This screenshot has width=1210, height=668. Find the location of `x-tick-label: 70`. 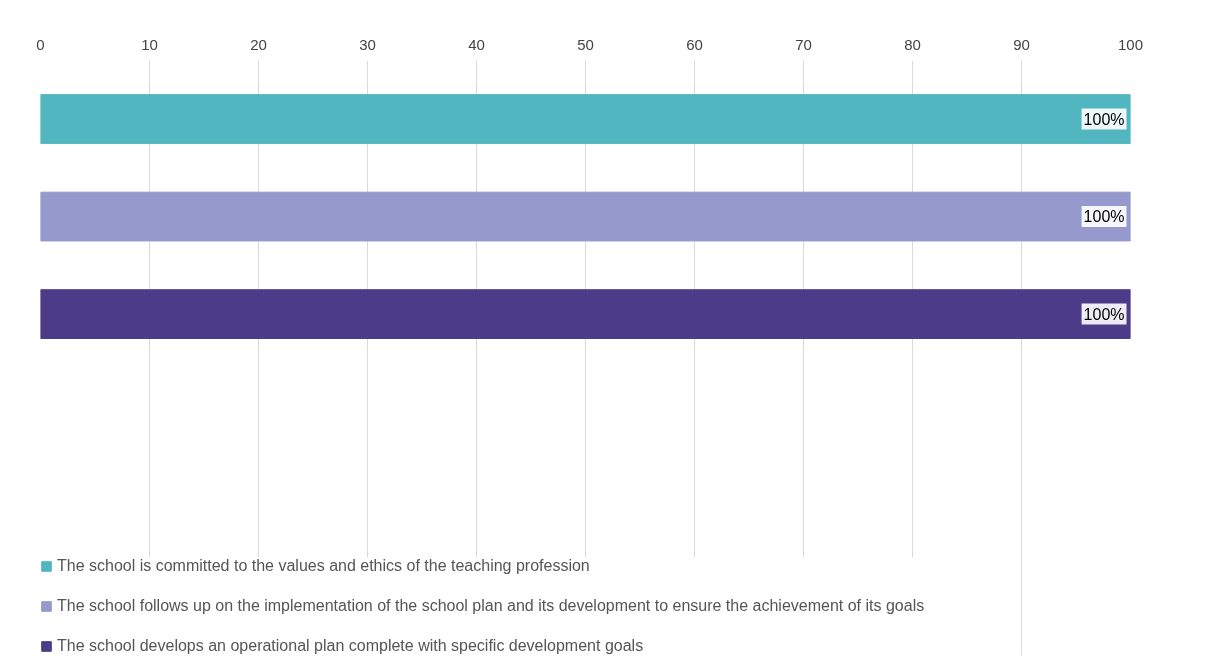

x-tick-label: 70 is located at coordinates (803, 44).